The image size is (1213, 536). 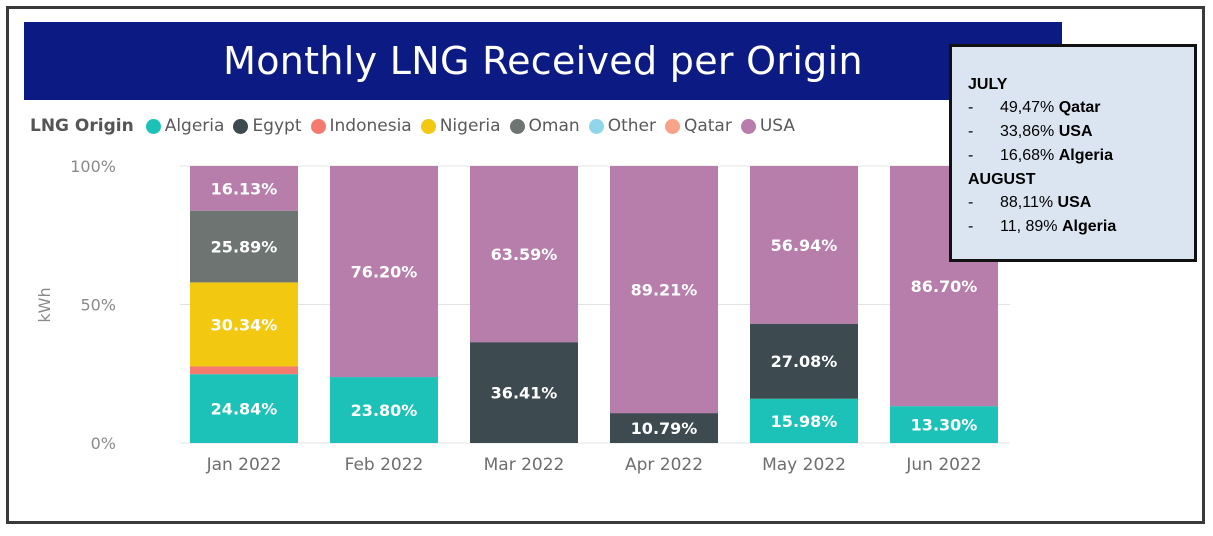 What do you see at coordinates (944, 286) in the screenshot?
I see `data-label: 86.70%` at bounding box center [944, 286].